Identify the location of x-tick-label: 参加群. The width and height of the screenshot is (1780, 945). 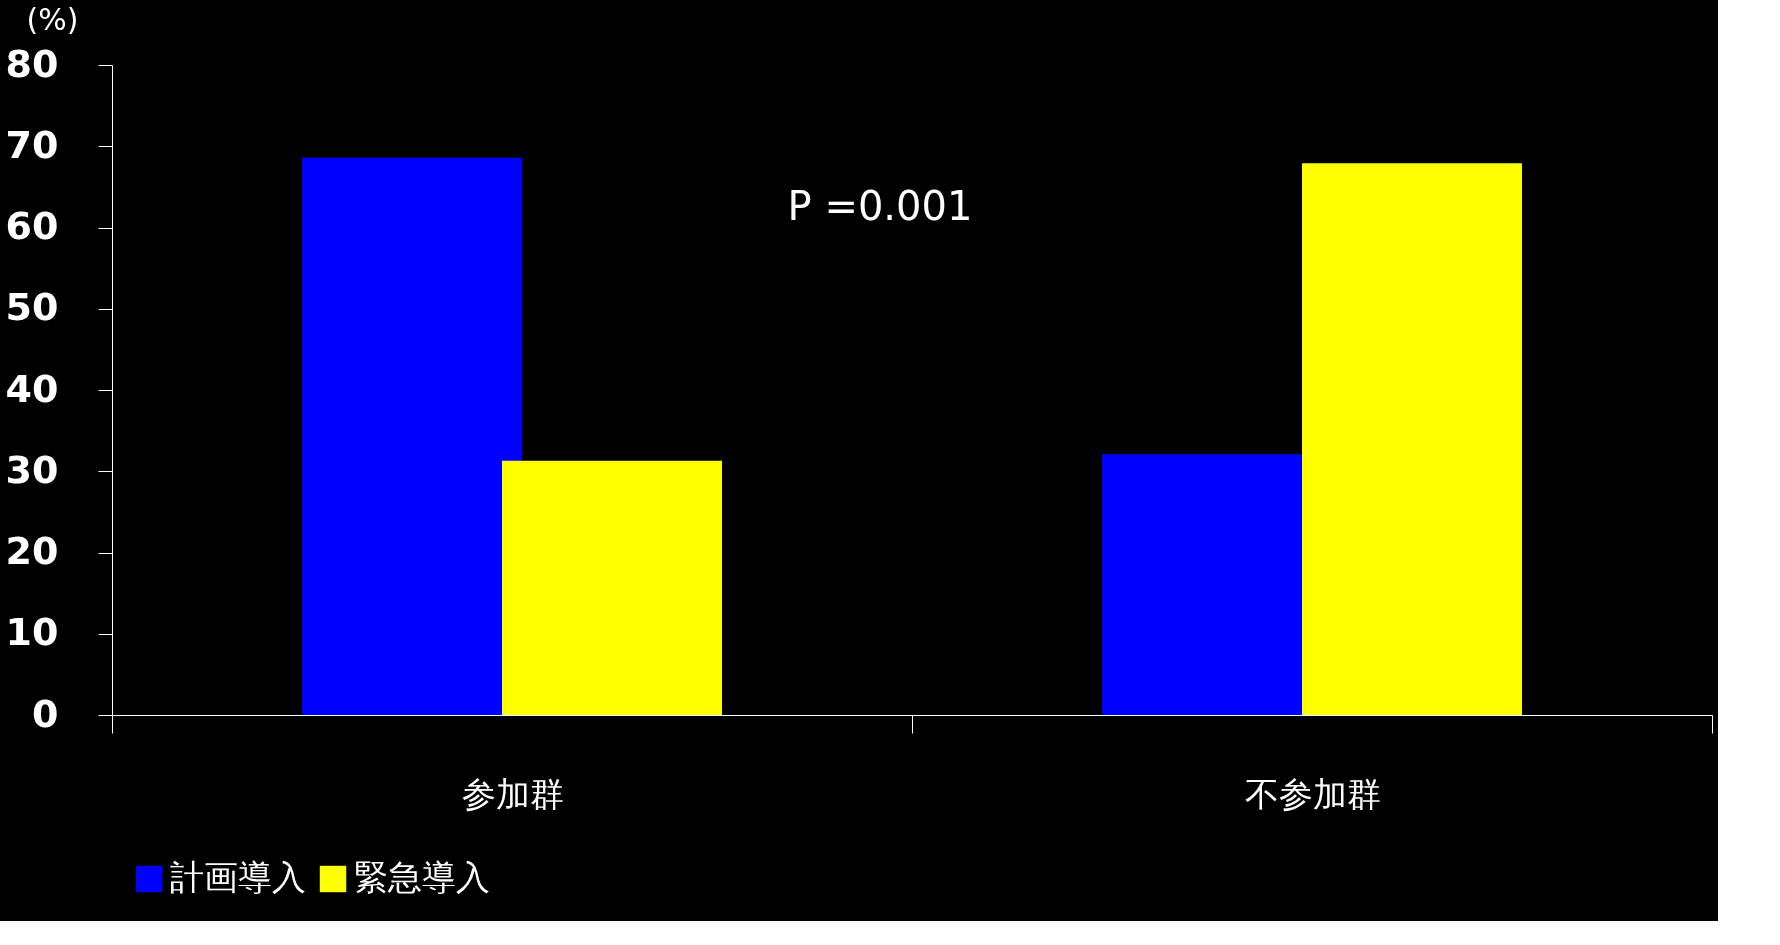
(512, 793).